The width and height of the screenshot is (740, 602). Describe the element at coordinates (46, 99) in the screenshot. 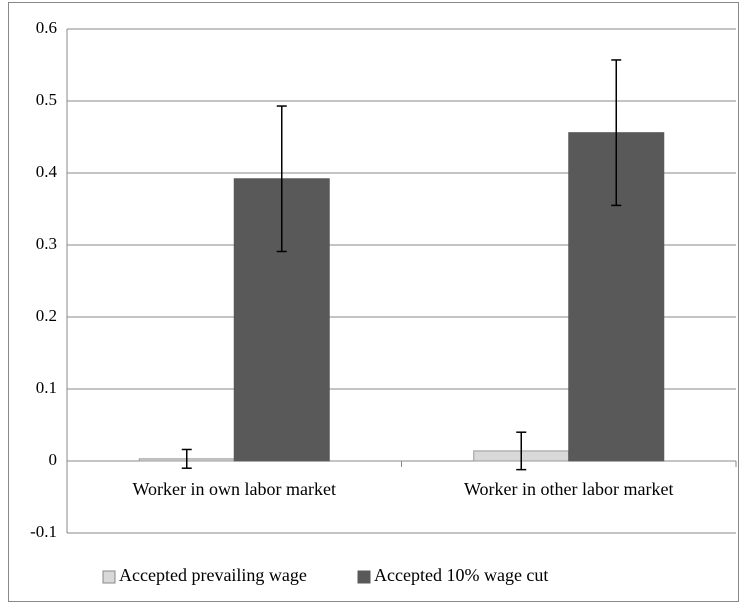

I see `y-tick-label: 0.5` at that location.